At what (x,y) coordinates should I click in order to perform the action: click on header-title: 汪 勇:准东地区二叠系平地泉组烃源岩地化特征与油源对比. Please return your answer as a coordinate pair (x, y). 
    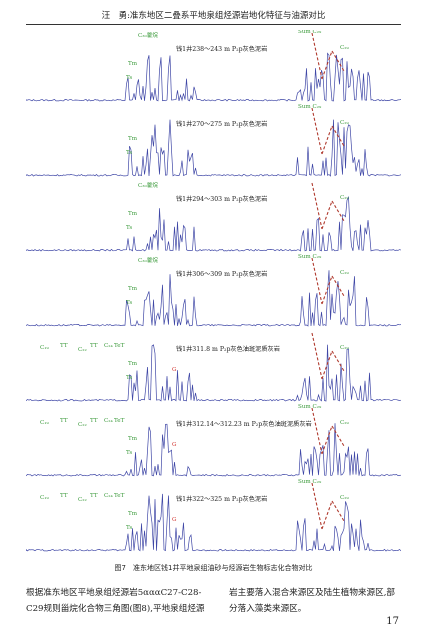
    Looking at the image, I should click on (213, 16).